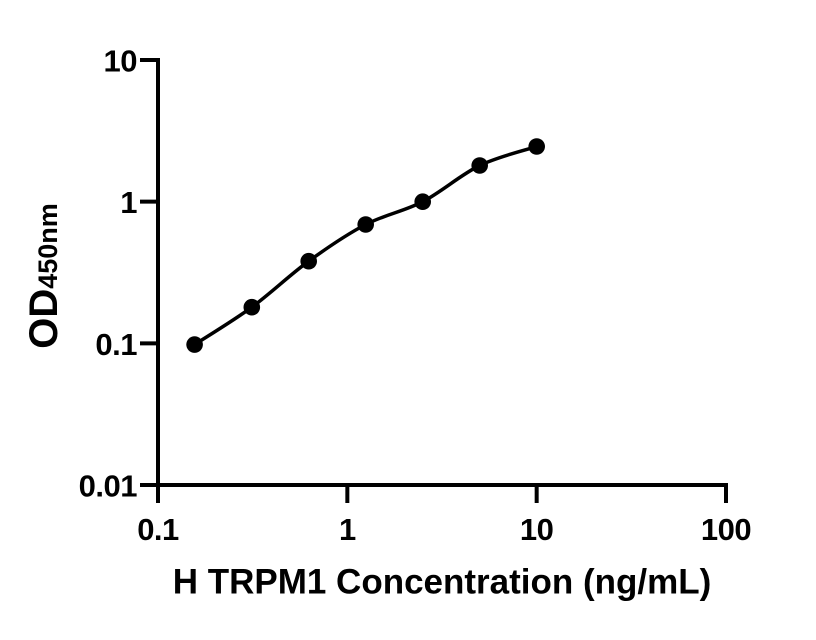 This screenshot has width=816, height=640. I want to click on y-axis-title: OD450nm, so click(44, 276).